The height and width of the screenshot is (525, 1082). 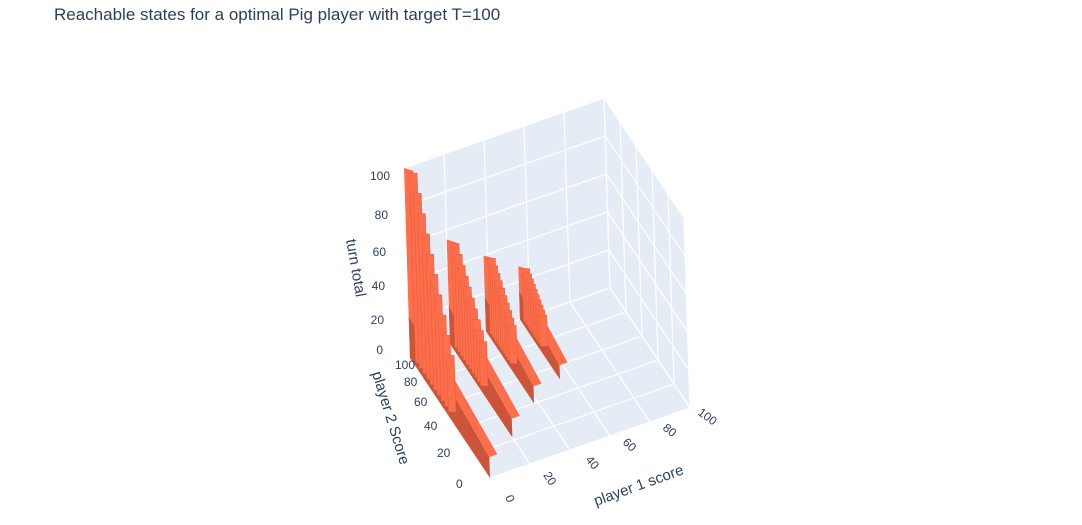 I want to click on y-tick-label: 20, so click(x=444, y=453).